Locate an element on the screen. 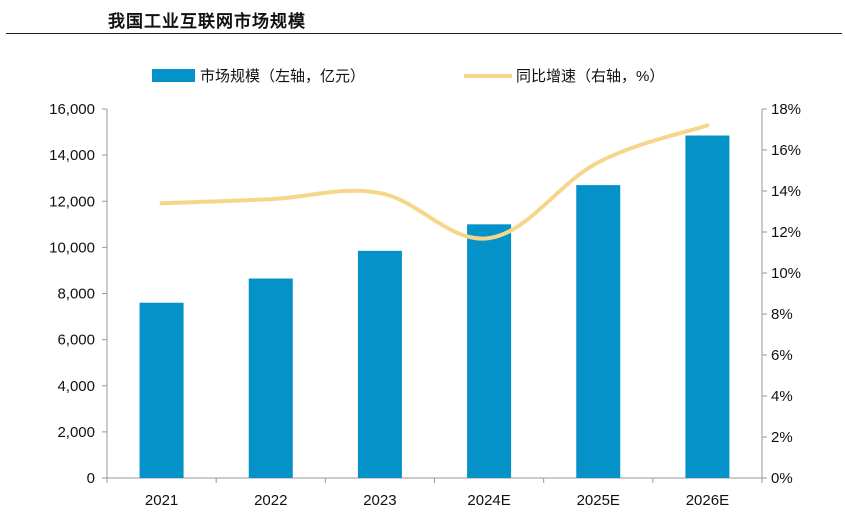  right-axis-tick-label: 14% is located at coordinates (786, 191).